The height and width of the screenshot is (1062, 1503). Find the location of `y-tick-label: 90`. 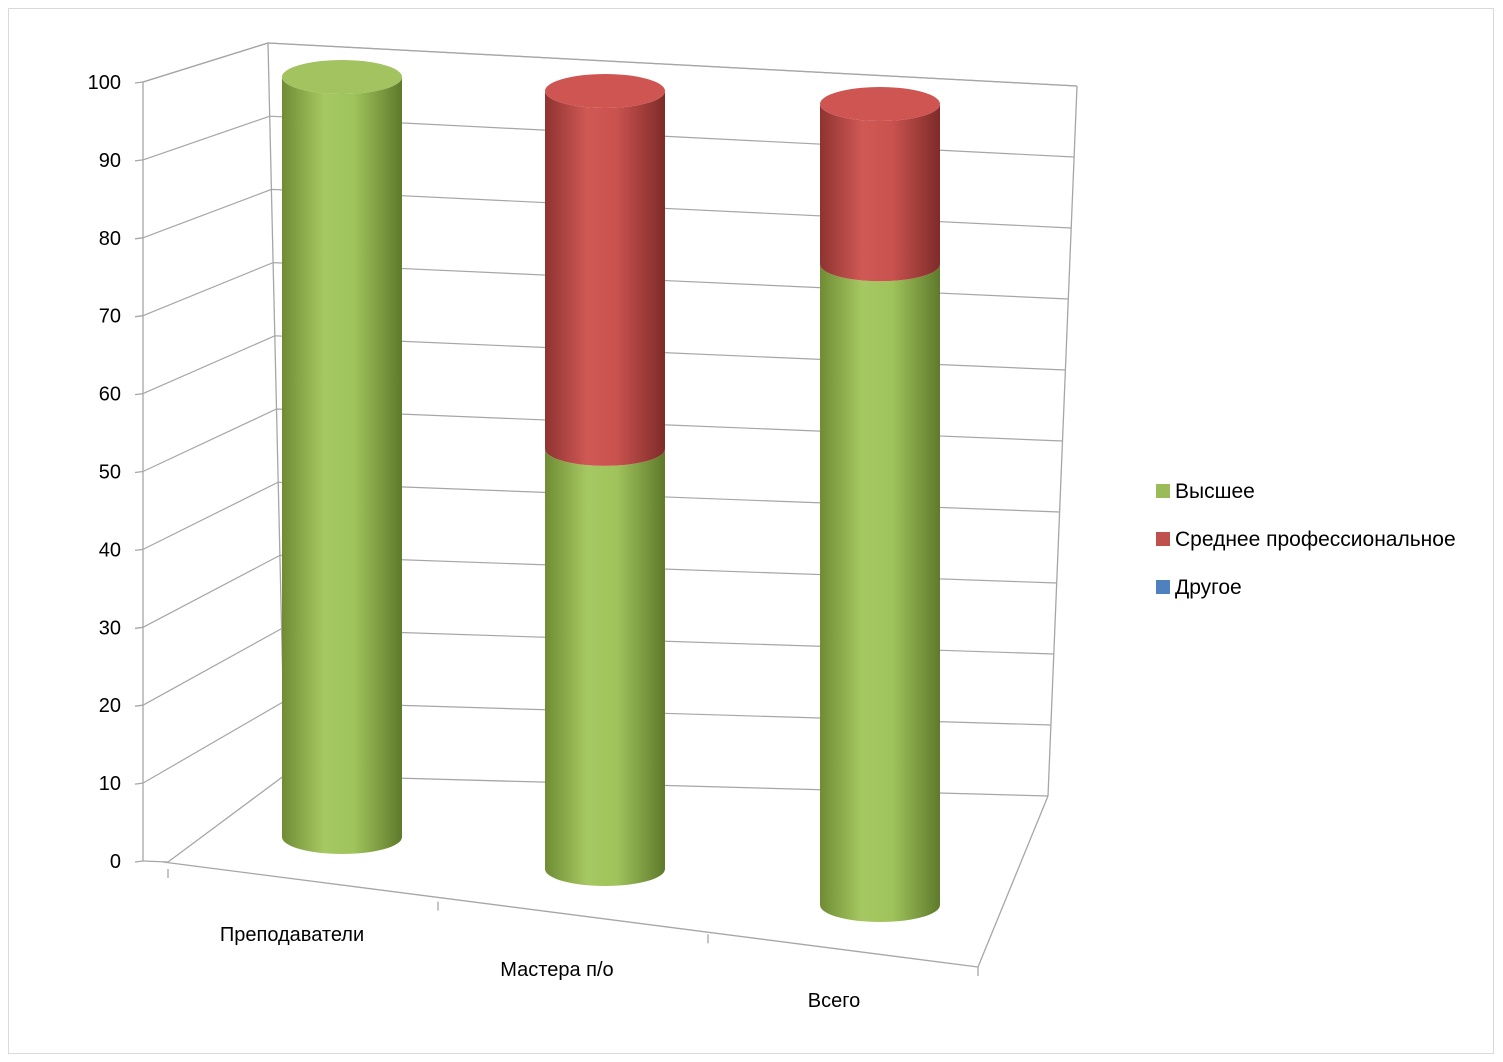

y-tick-label: 90 is located at coordinates (110, 161).